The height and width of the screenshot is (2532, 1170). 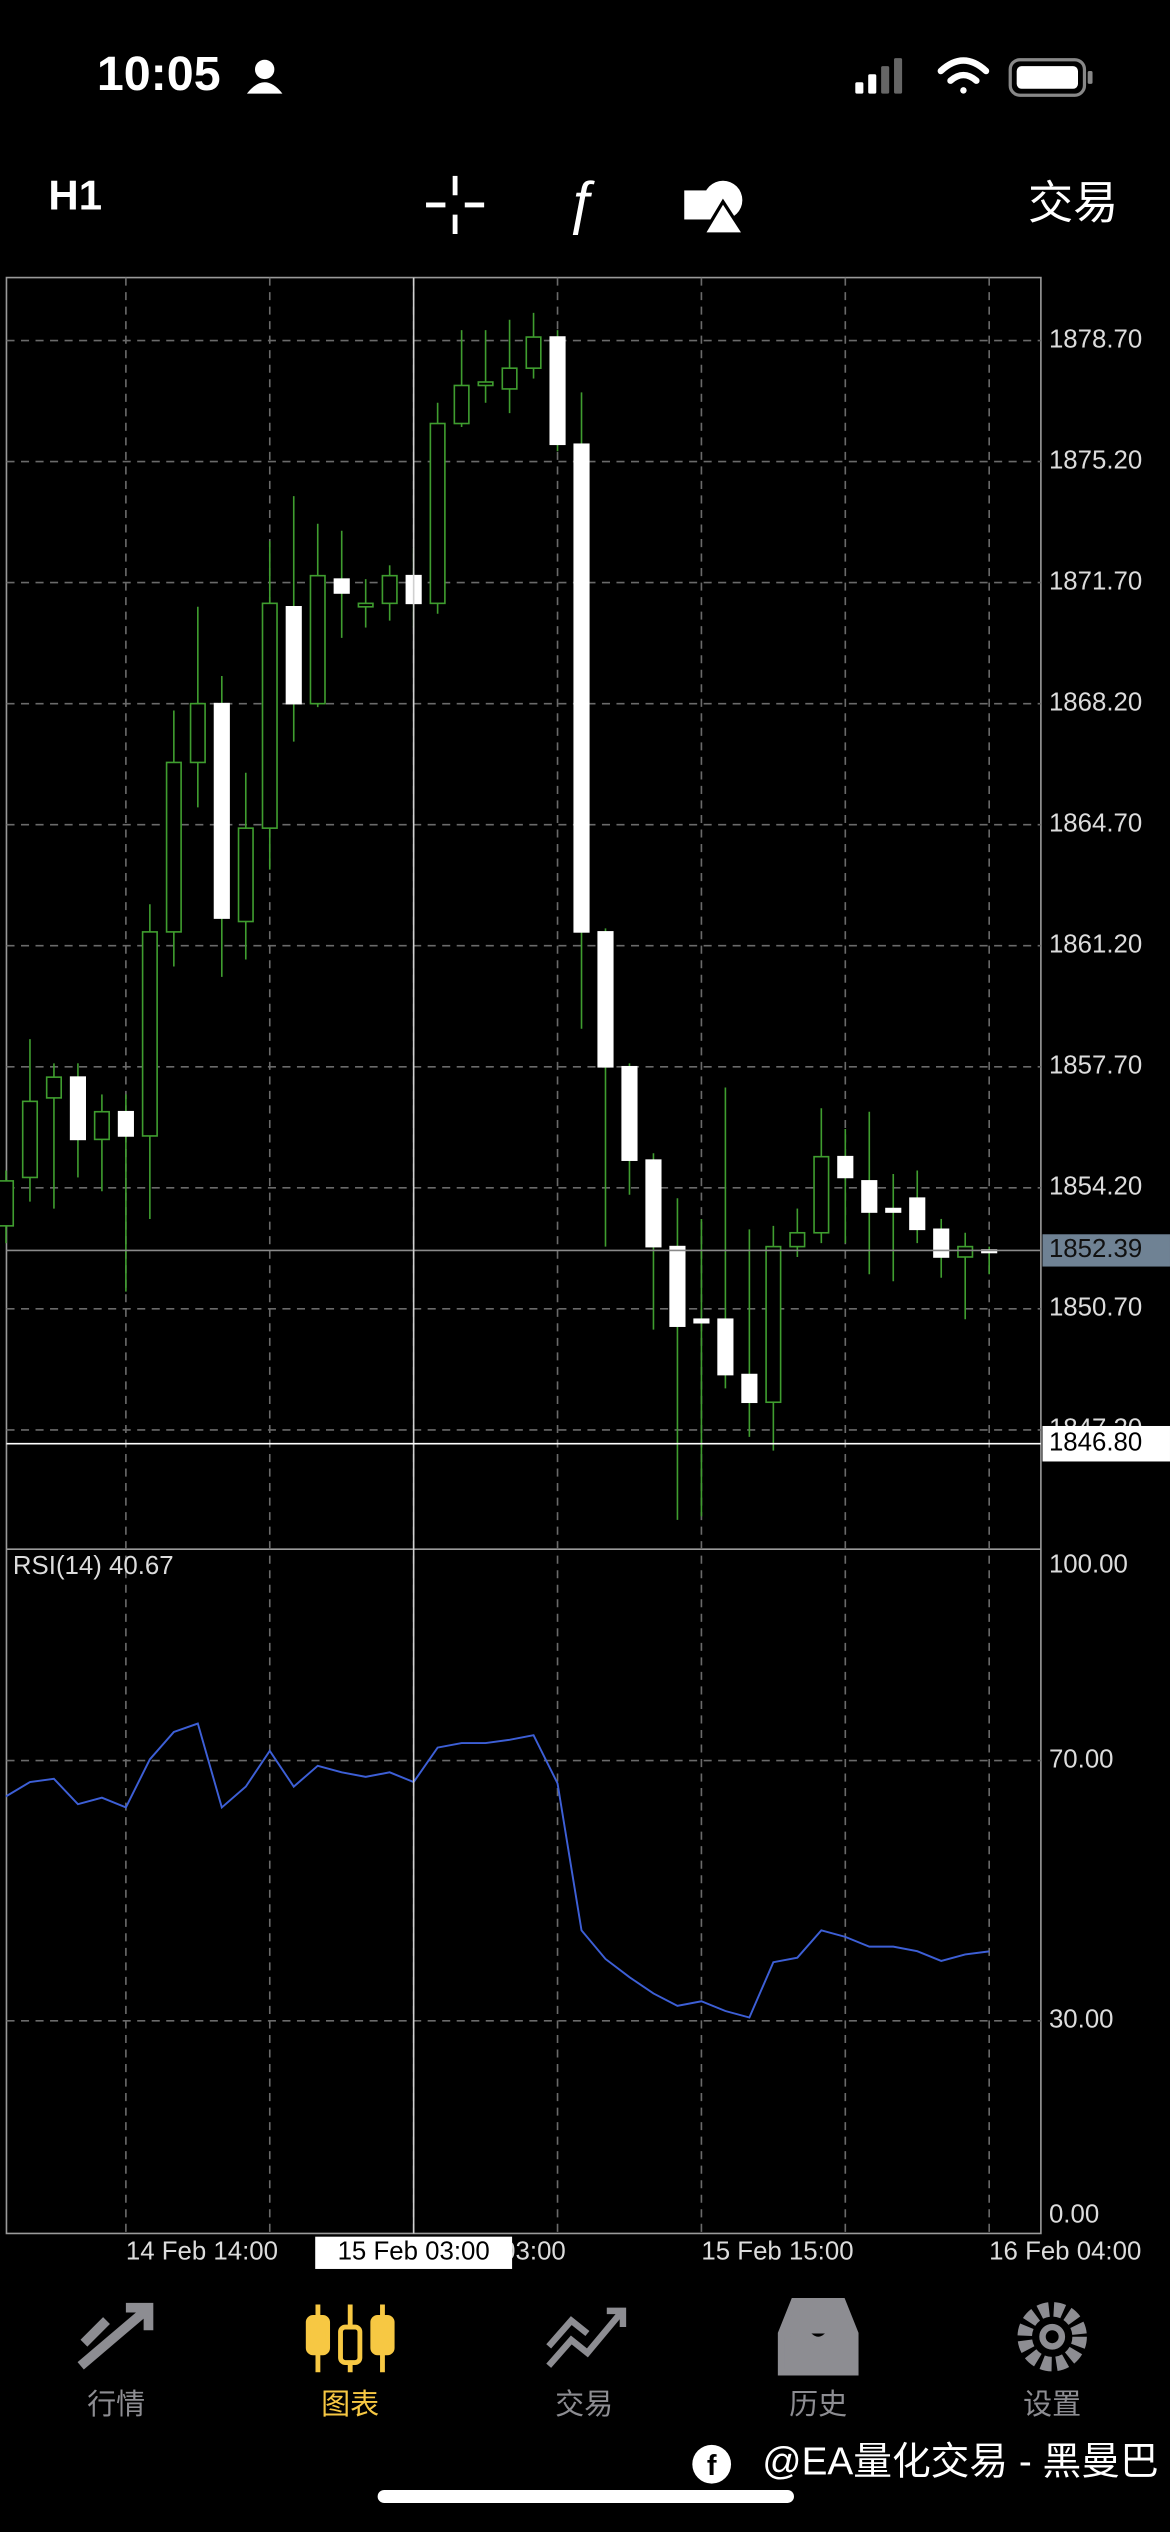 What do you see at coordinates (1081, 2020) in the screenshot?
I see `y-tick-label: 30.00` at bounding box center [1081, 2020].